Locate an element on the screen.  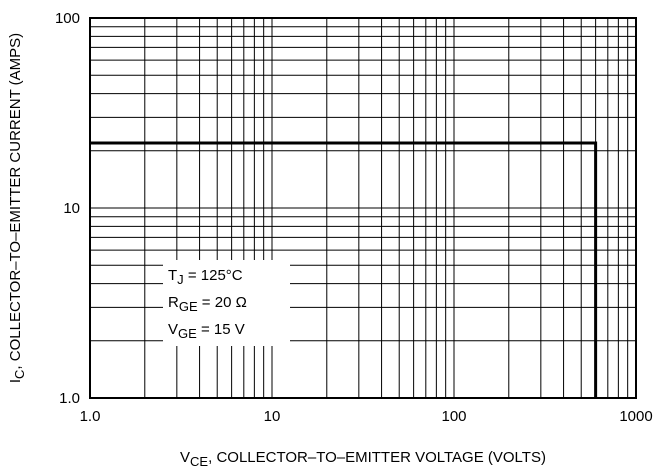
y-axis-label: IC, COLLECTOR–TO–EMITTER CURRENT (AMPS) is located at coordinates (17, 208).